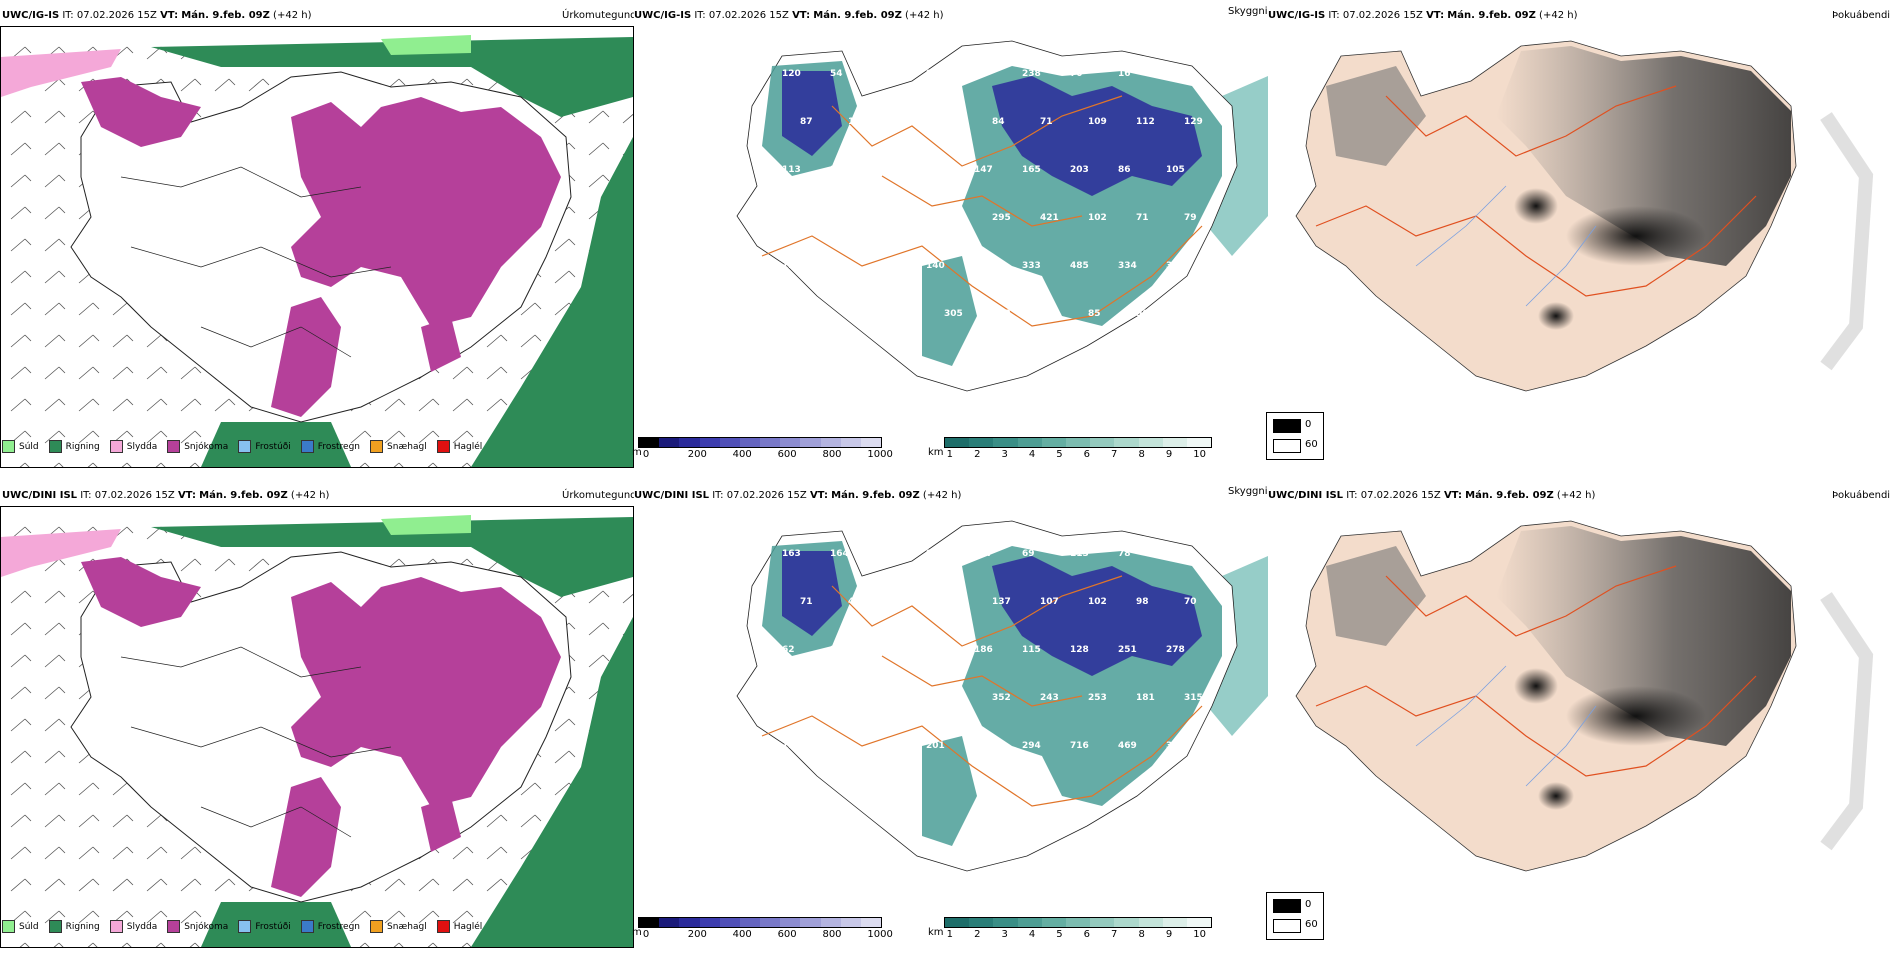 The image size is (1900, 955). Describe the element at coordinates (1059, 934) in the screenshot. I see `colorbar-tick: 5` at that location.